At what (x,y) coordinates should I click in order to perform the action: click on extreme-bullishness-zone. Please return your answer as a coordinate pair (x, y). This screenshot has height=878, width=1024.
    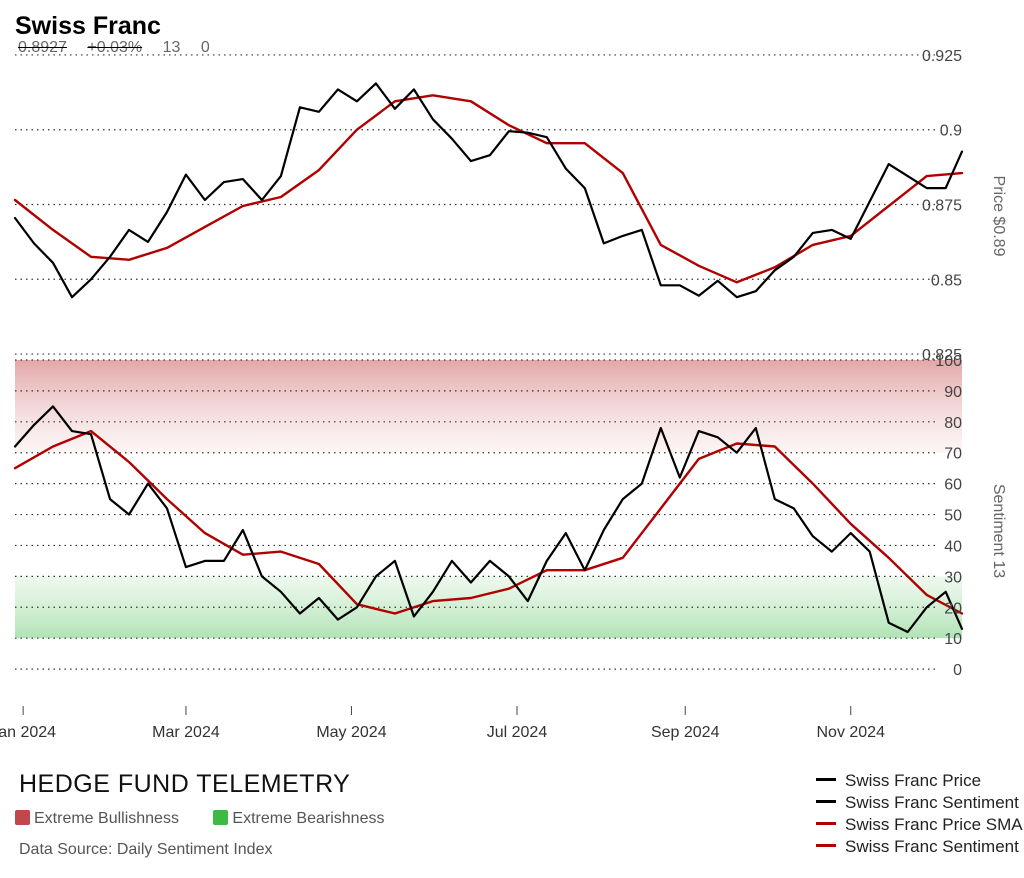
    Looking at the image, I should click on (488, 406).